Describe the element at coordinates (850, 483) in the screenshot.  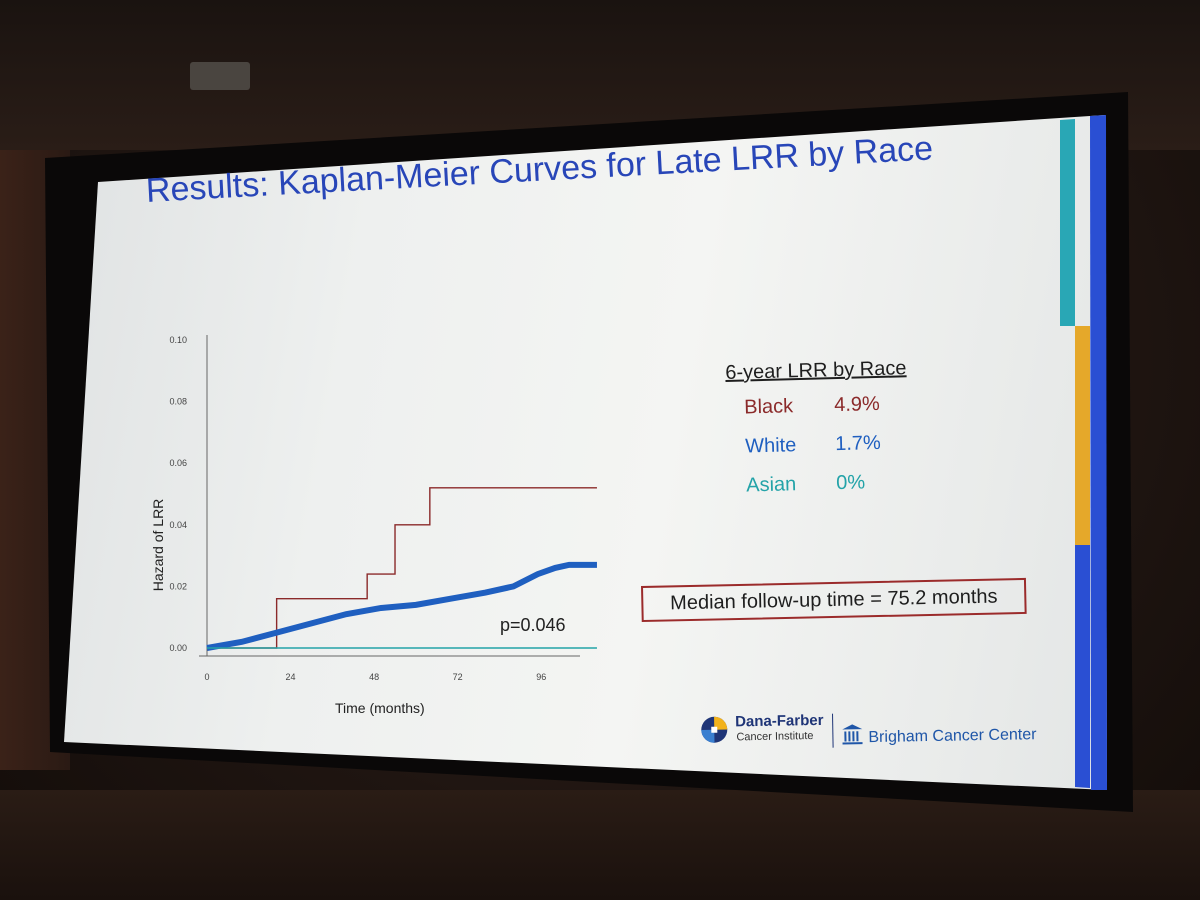
I see `legend-value: 0%` at that location.